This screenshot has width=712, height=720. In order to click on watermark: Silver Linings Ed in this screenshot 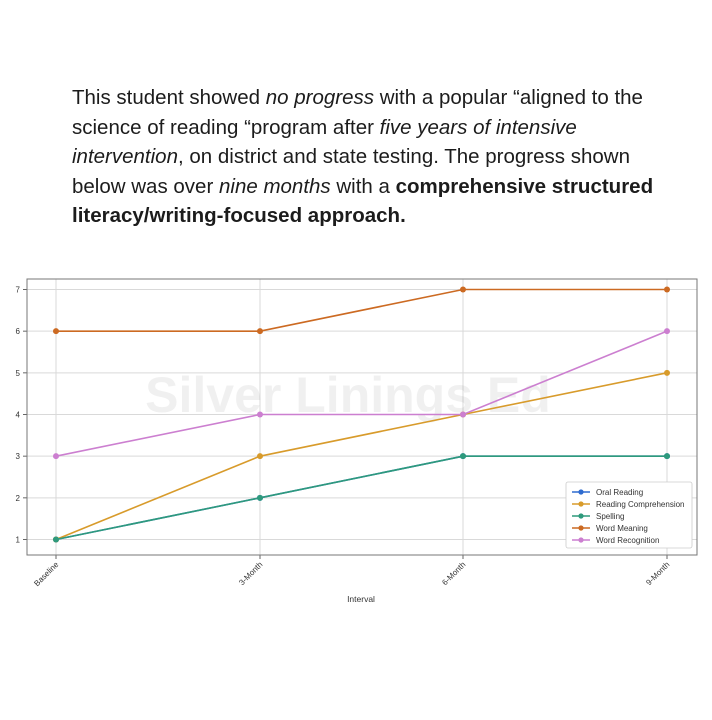, I will do `click(348, 395)`.